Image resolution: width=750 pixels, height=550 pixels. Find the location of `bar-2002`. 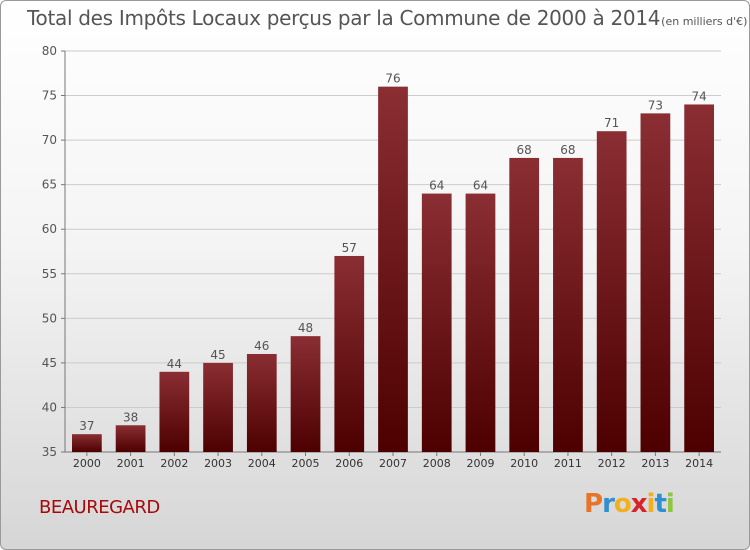

bar-2002 is located at coordinates (174, 411).